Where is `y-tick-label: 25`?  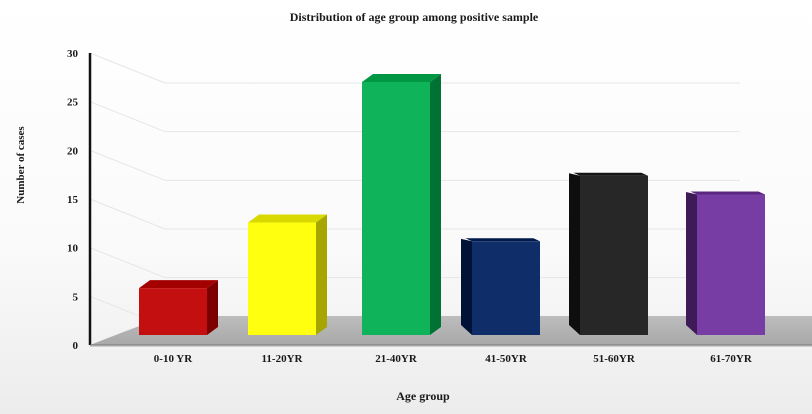
y-tick-label: 25 is located at coordinates (73, 103).